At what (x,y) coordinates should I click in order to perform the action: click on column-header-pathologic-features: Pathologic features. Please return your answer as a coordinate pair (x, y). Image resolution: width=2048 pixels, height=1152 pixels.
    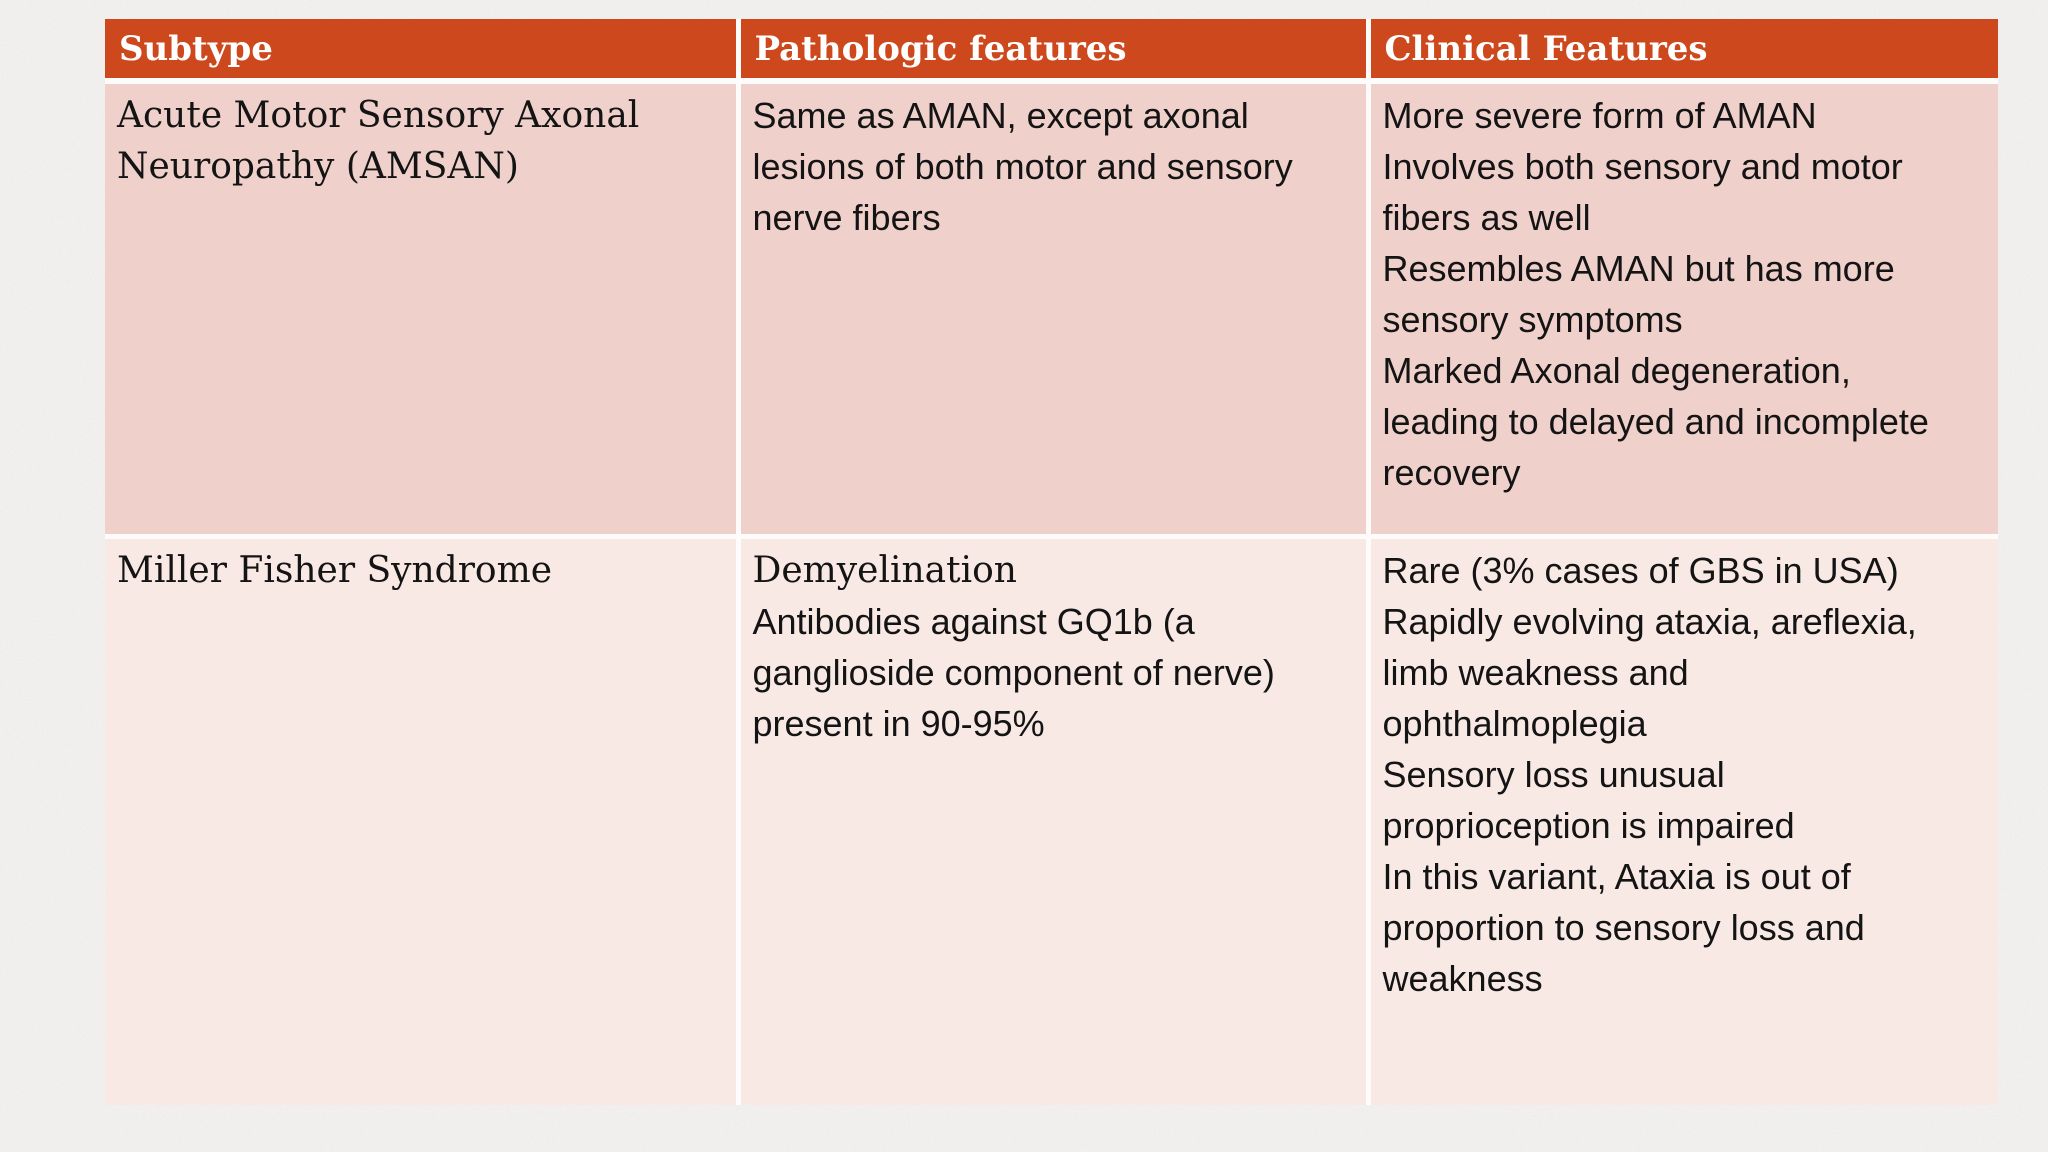
    Looking at the image, I should click on (1054, 51).